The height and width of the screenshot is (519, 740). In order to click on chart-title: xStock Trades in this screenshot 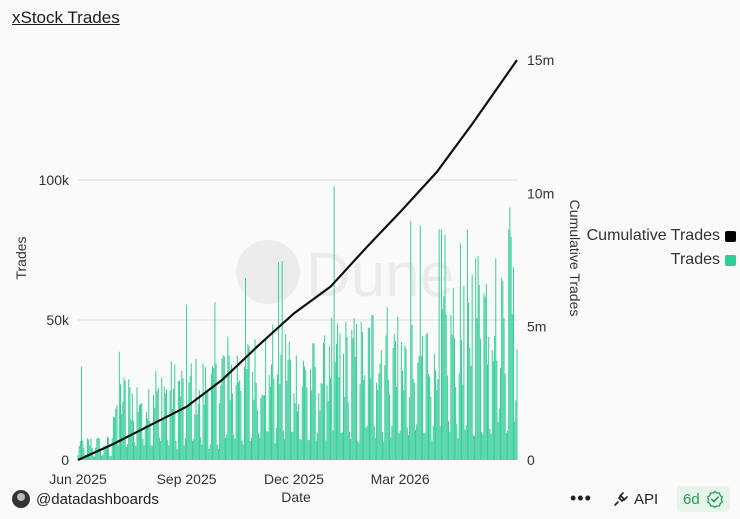, I will do `click(66, 17)`.